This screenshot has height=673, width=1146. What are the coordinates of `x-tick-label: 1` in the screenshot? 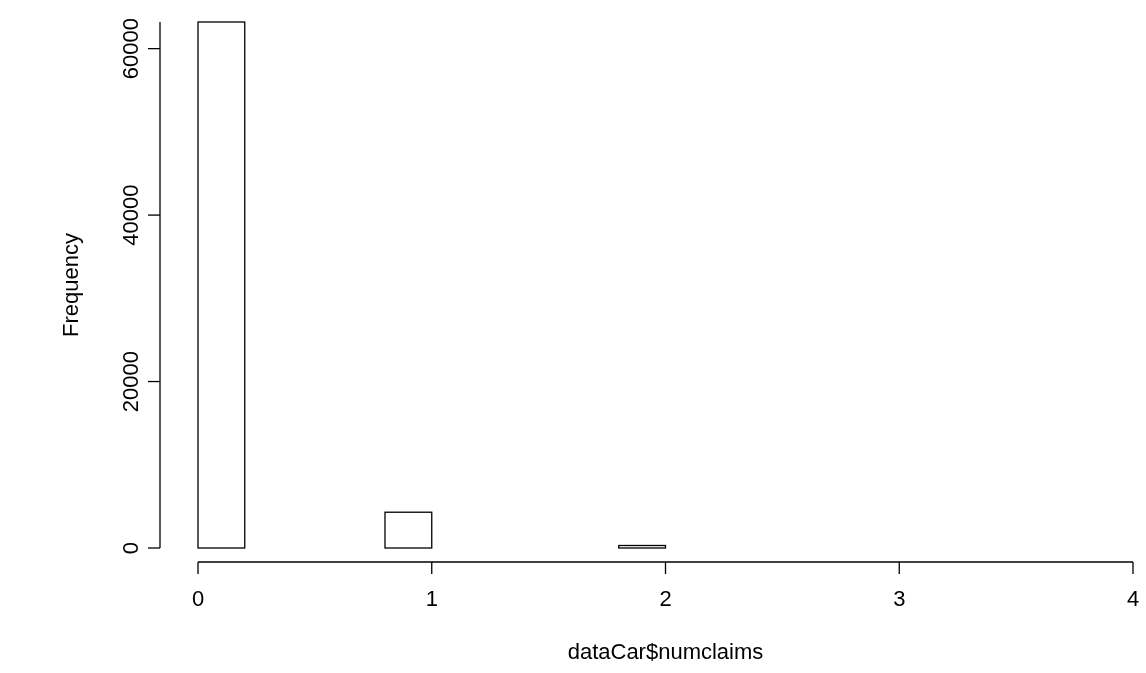 It's located at (431, 598).